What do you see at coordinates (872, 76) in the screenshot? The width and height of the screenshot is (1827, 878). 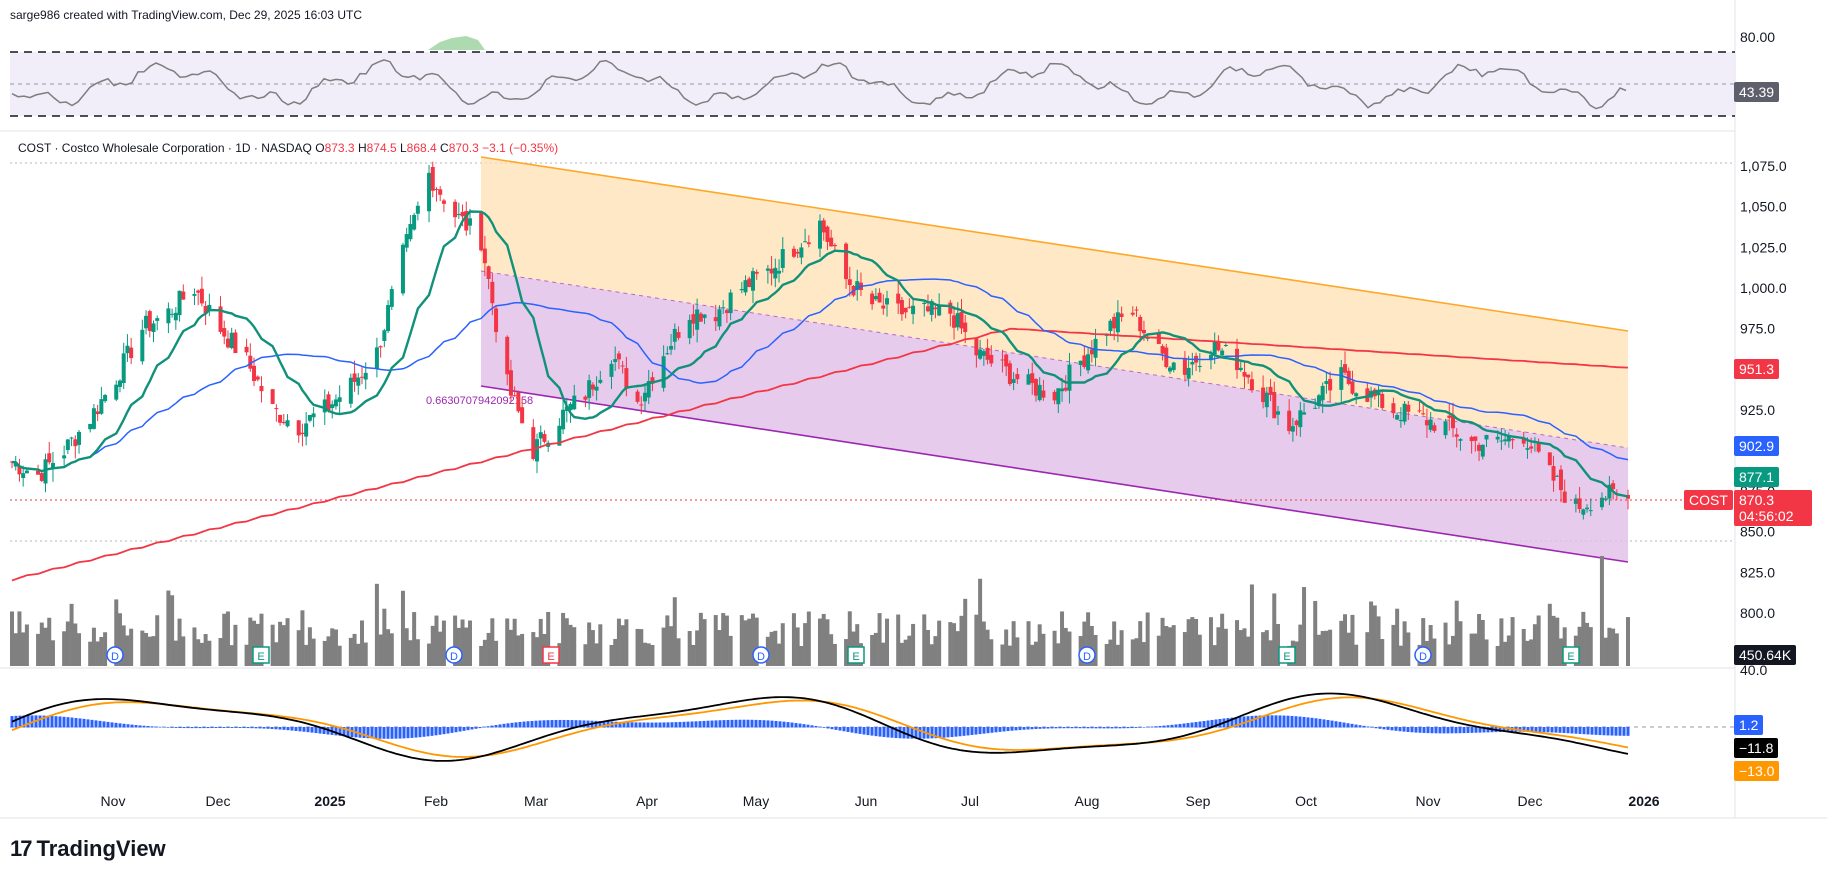 I see `rsi-pane` at bounding box center [872, 76].